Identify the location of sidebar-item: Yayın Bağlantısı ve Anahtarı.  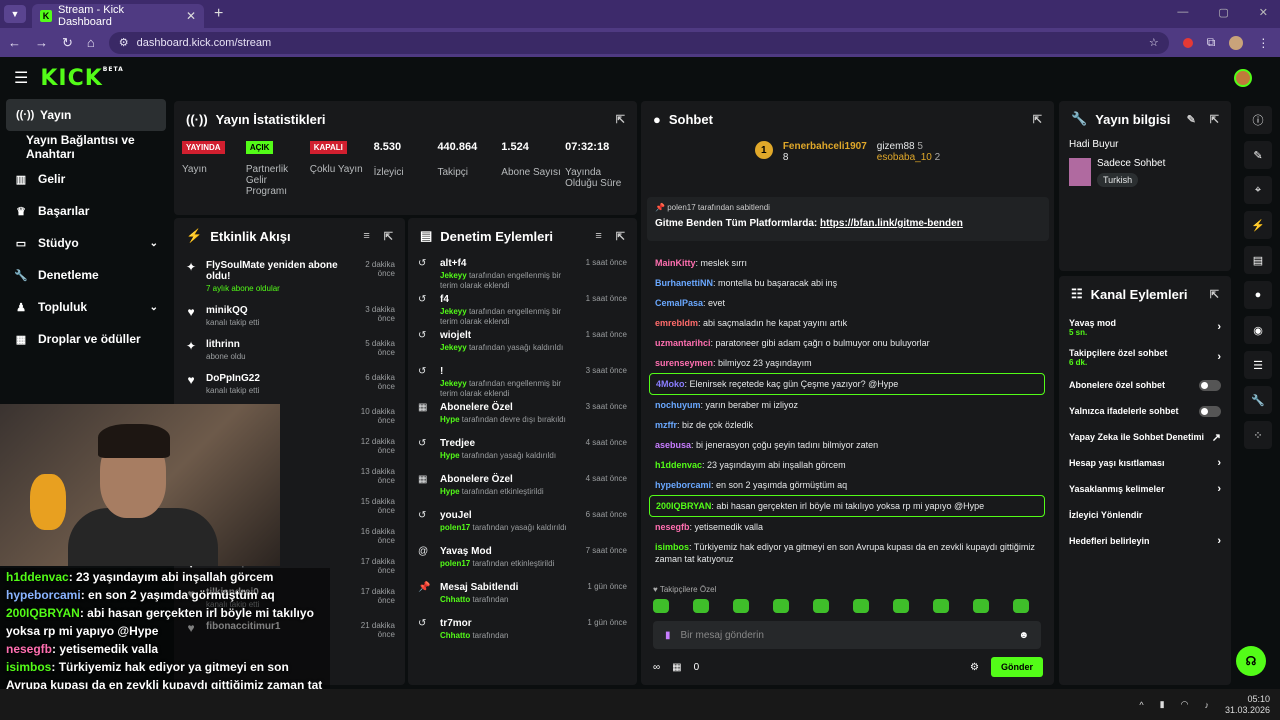
(86, 147).